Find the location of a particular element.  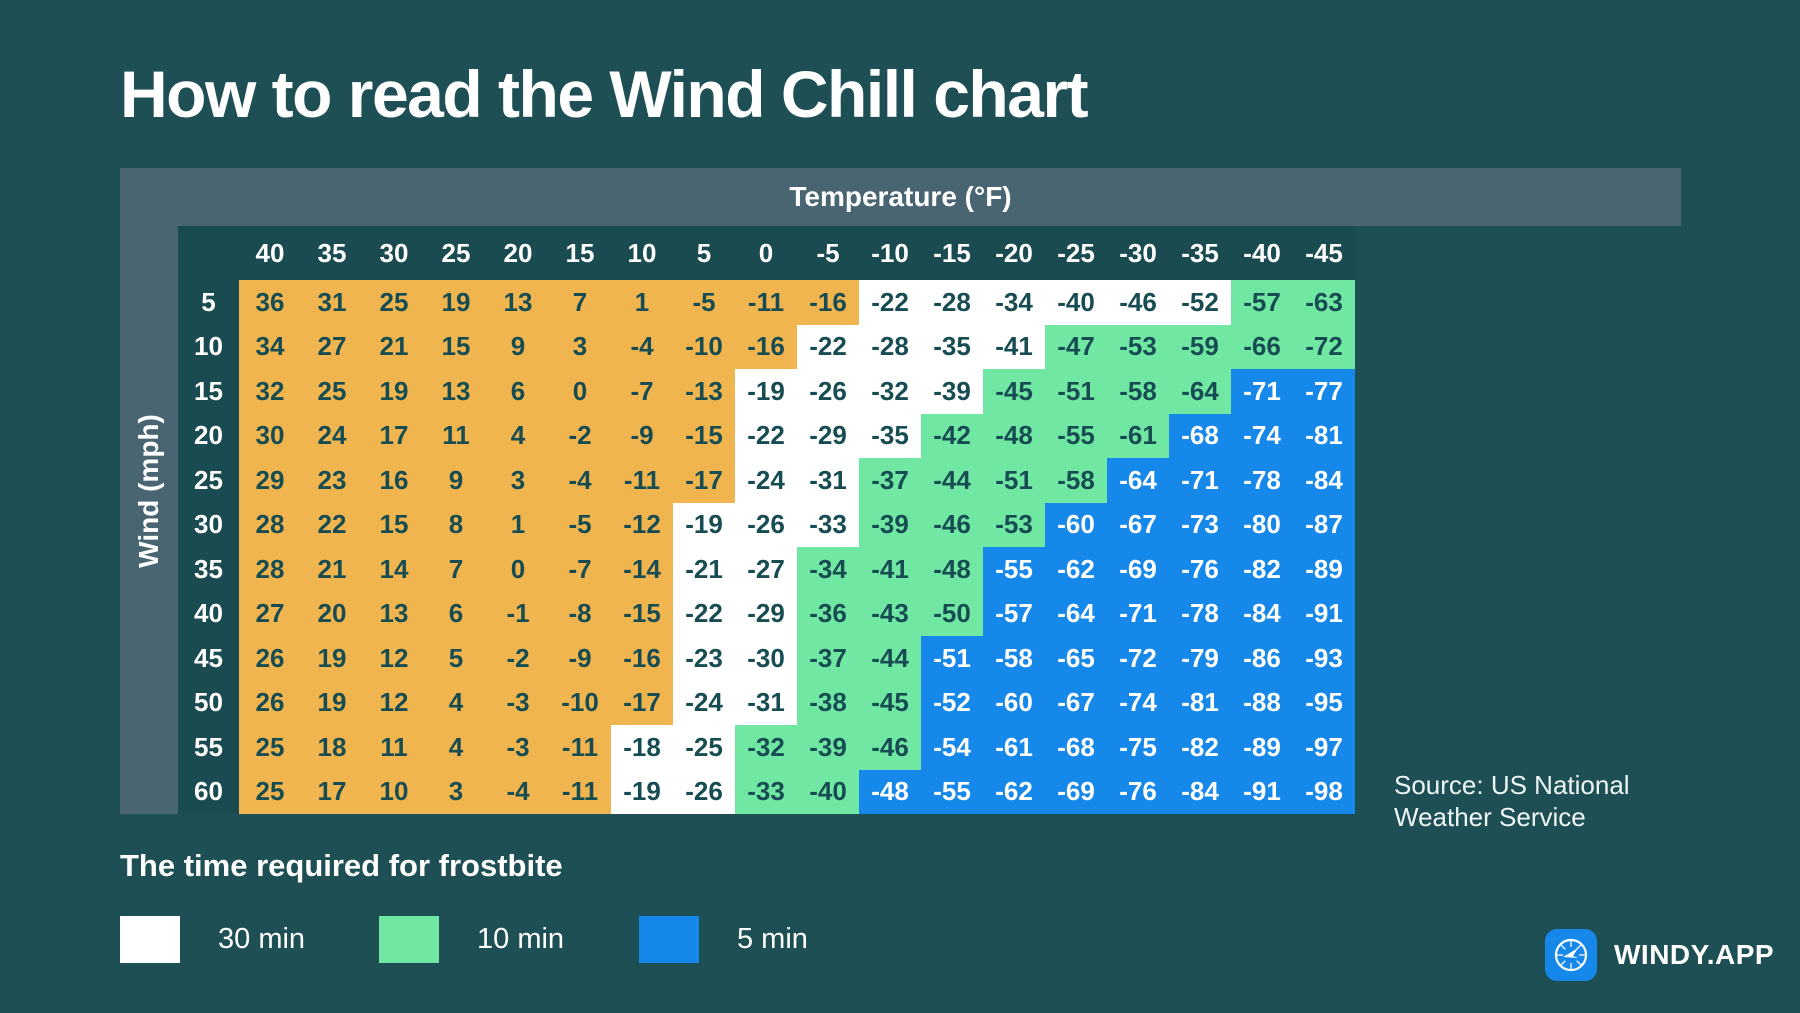

wind-row-header: 55 is located at coordinates (208, 746).